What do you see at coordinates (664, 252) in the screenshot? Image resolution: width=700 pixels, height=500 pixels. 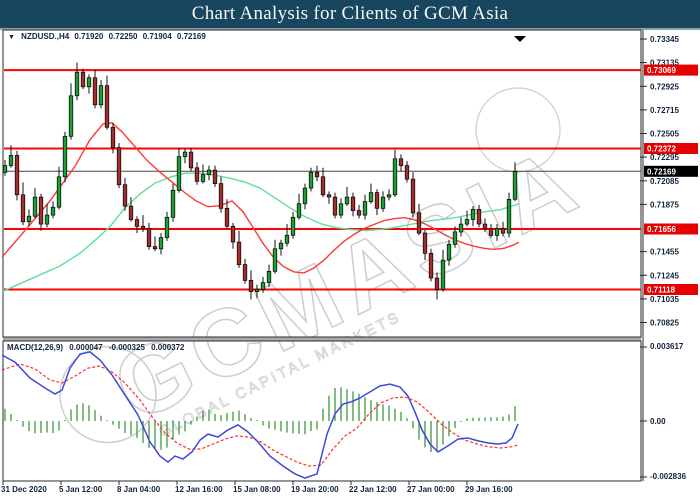 I see `price-tick-label: 0.71455` at bounding box center [664, 252].